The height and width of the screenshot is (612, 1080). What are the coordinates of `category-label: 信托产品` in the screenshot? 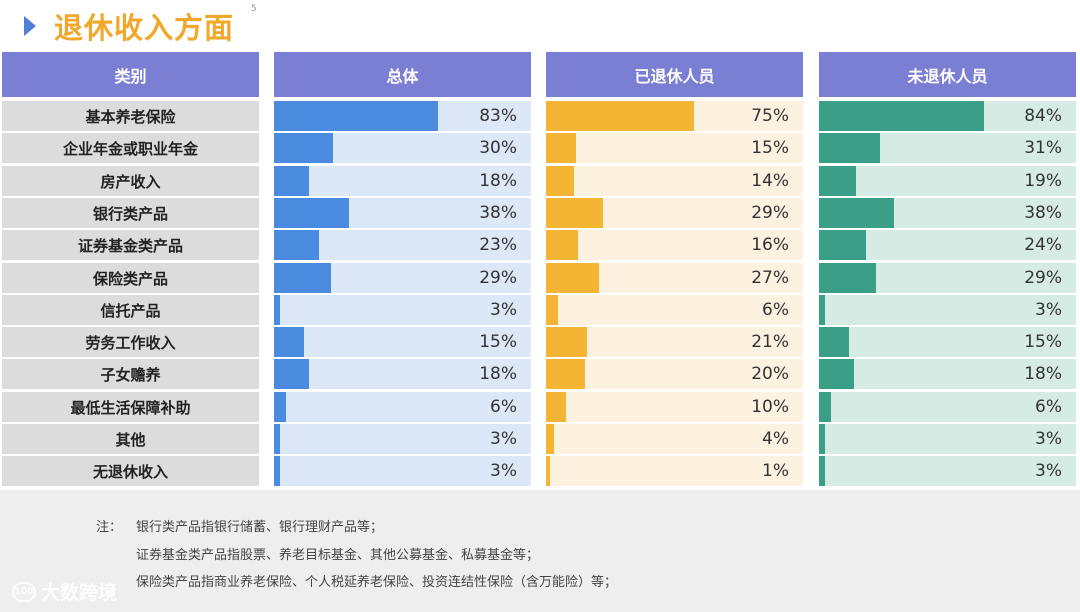 It's located at (130, 310).